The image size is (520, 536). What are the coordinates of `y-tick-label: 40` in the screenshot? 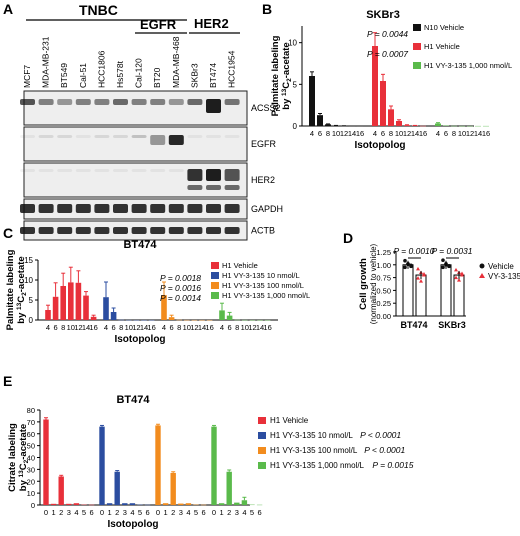 It's located at (31, 458).